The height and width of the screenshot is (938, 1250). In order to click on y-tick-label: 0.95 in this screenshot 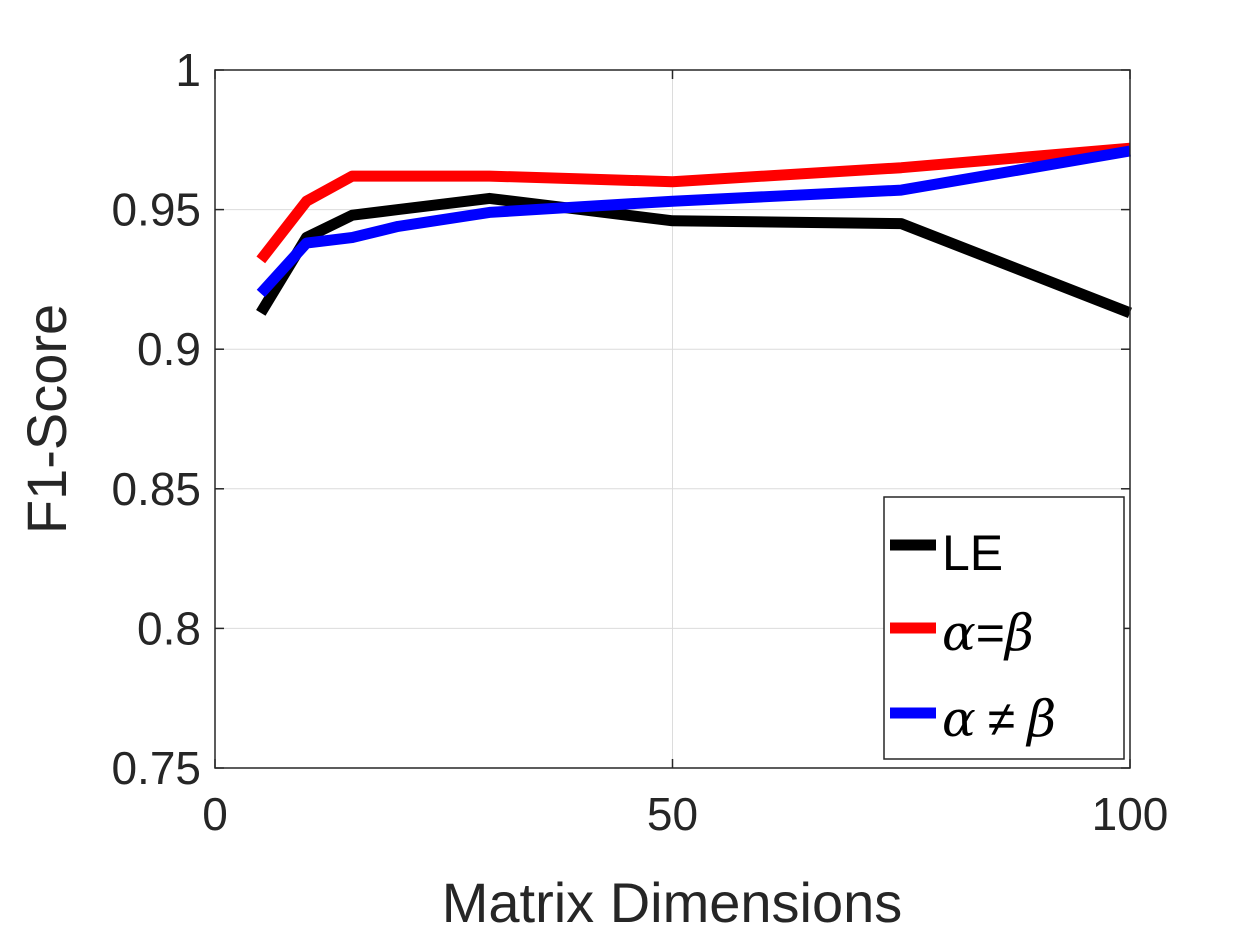, I will do `click(156, 210)`.